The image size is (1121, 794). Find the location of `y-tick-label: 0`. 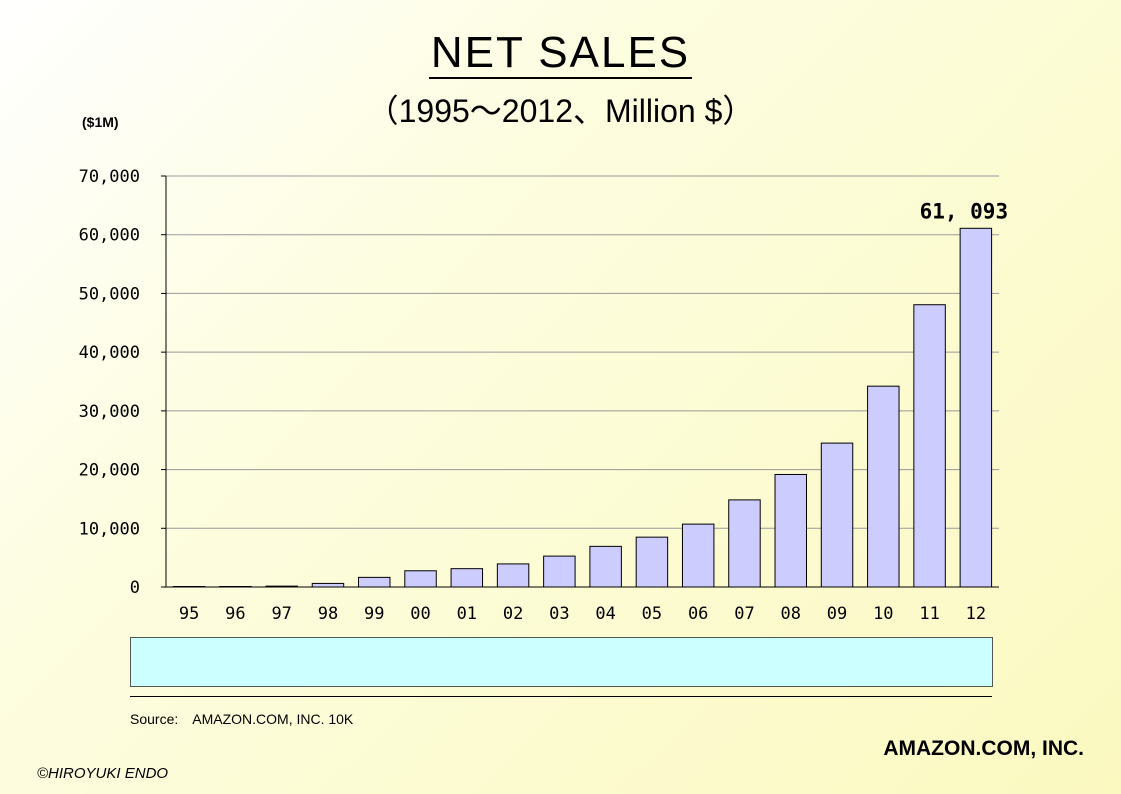

y-tick-label: 0 is located at coordinates (135, 588).